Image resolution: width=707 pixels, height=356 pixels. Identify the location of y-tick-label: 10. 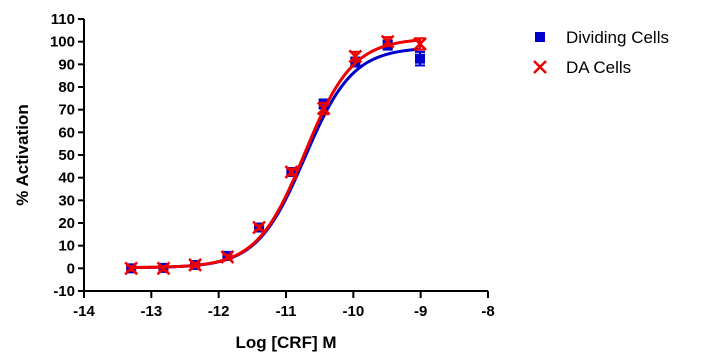
(66, 246).